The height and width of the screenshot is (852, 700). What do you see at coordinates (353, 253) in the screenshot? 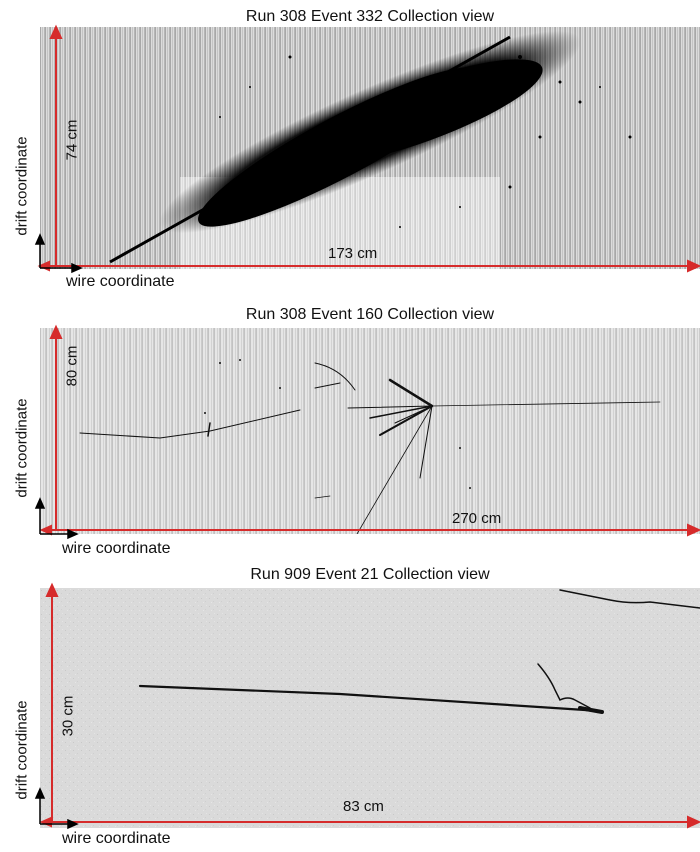
I see `horizontal-dimension-label: 173 cm` at bounding box center [353, 253].